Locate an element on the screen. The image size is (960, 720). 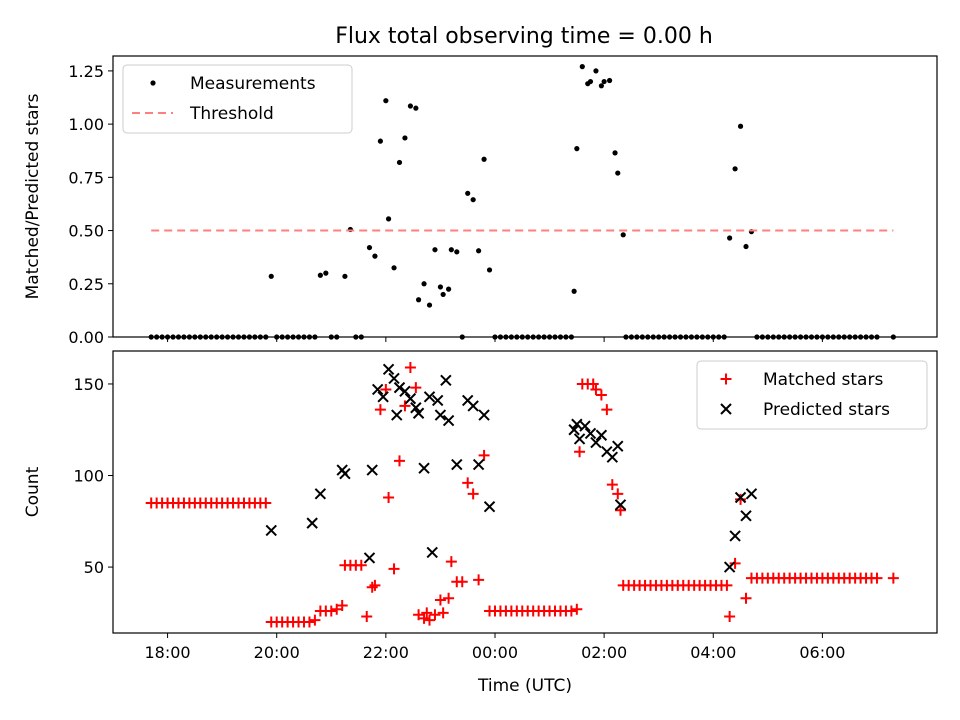
legend-measurements-marker is located at coordinates (153, 83).